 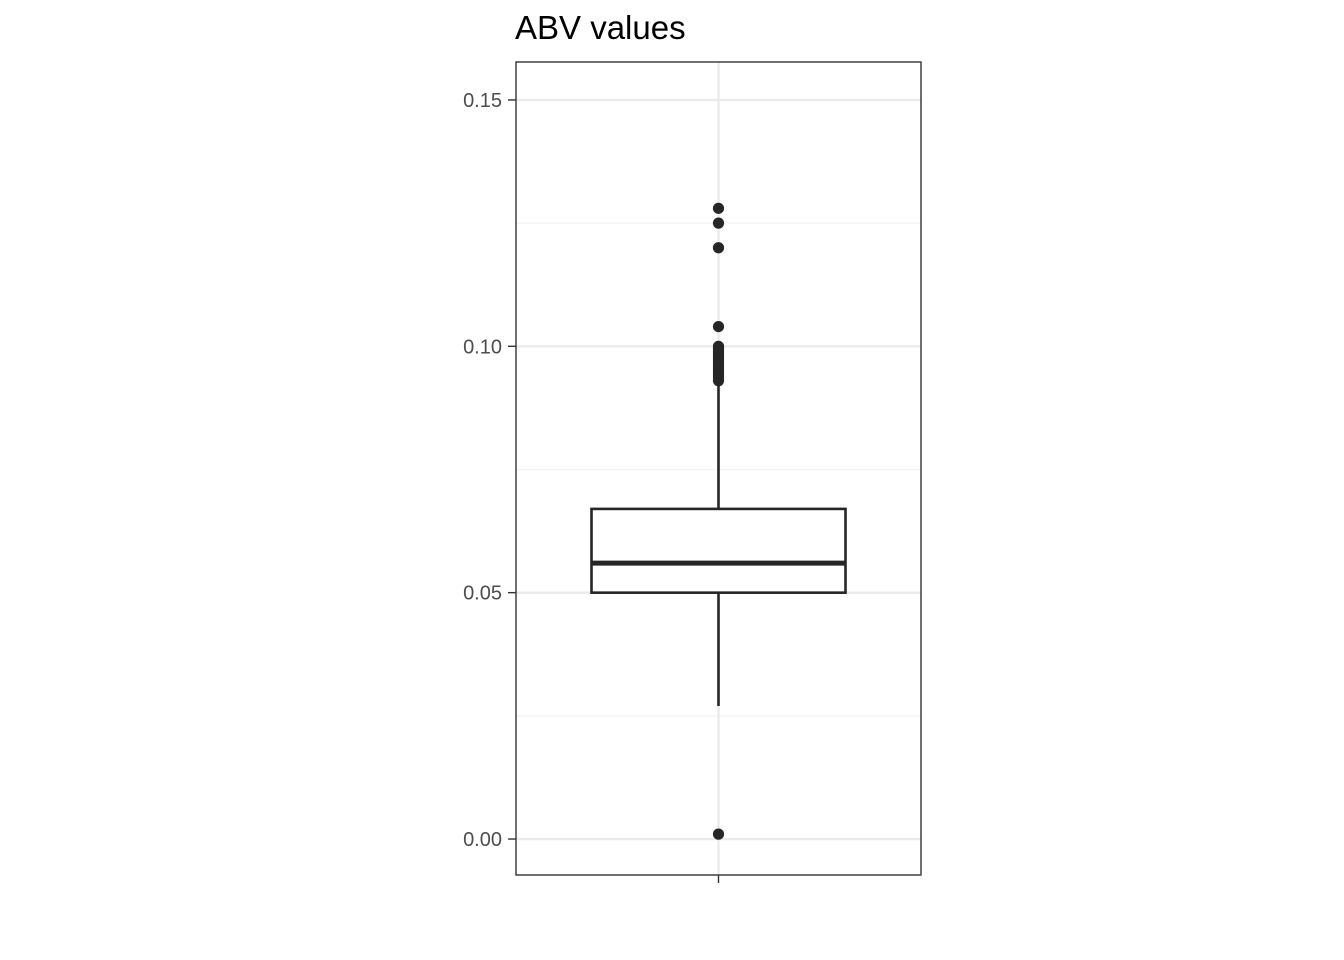 I want to click on chart-title: ABV values, so click(x=600, y=27).